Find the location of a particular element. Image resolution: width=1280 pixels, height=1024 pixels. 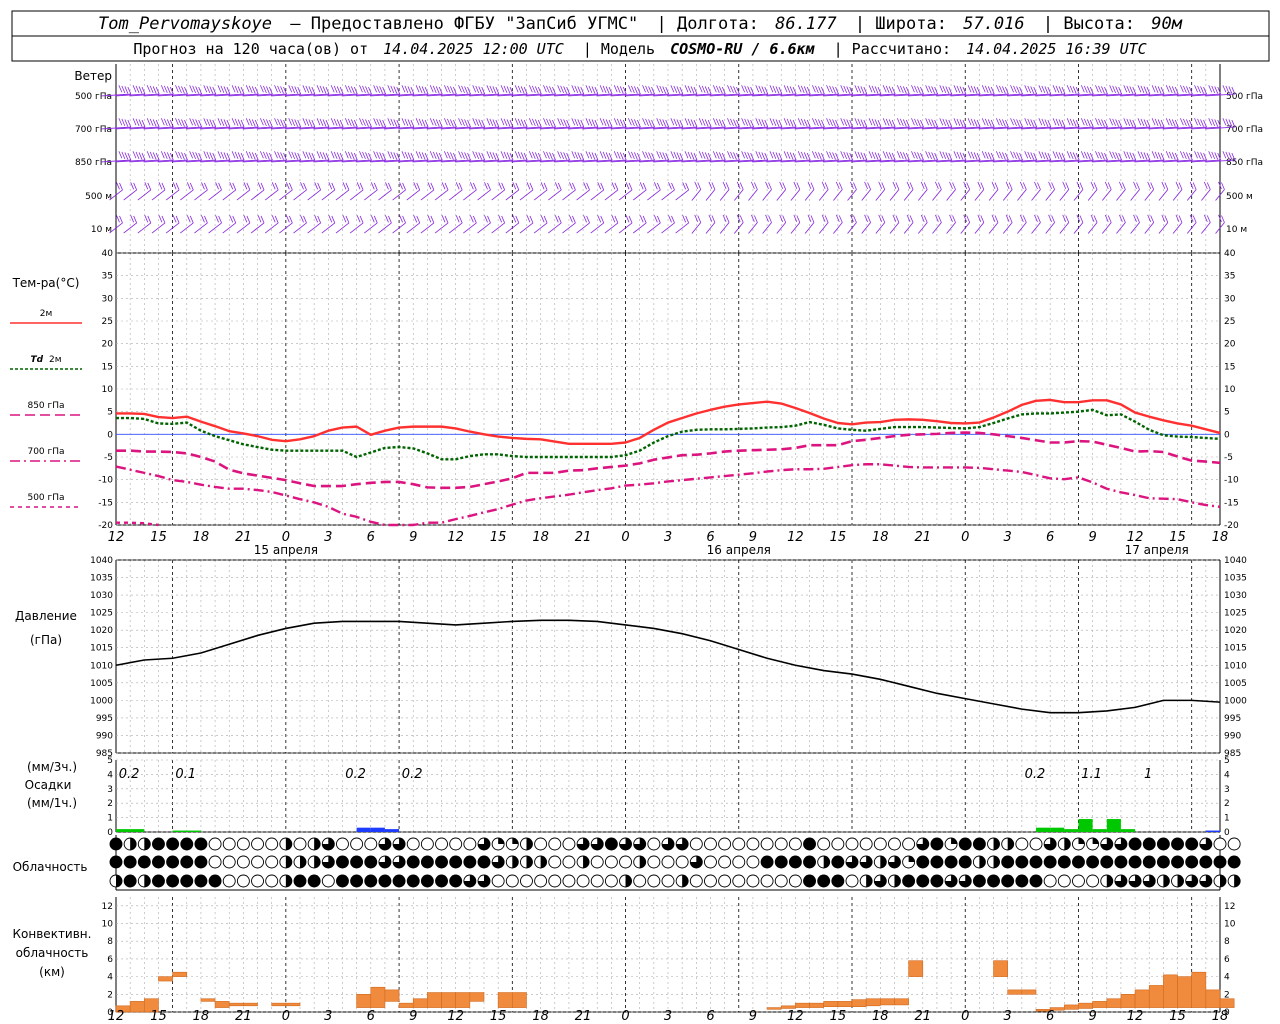

temp-ytick-right: 0 is located at coordinates (1227, 435).